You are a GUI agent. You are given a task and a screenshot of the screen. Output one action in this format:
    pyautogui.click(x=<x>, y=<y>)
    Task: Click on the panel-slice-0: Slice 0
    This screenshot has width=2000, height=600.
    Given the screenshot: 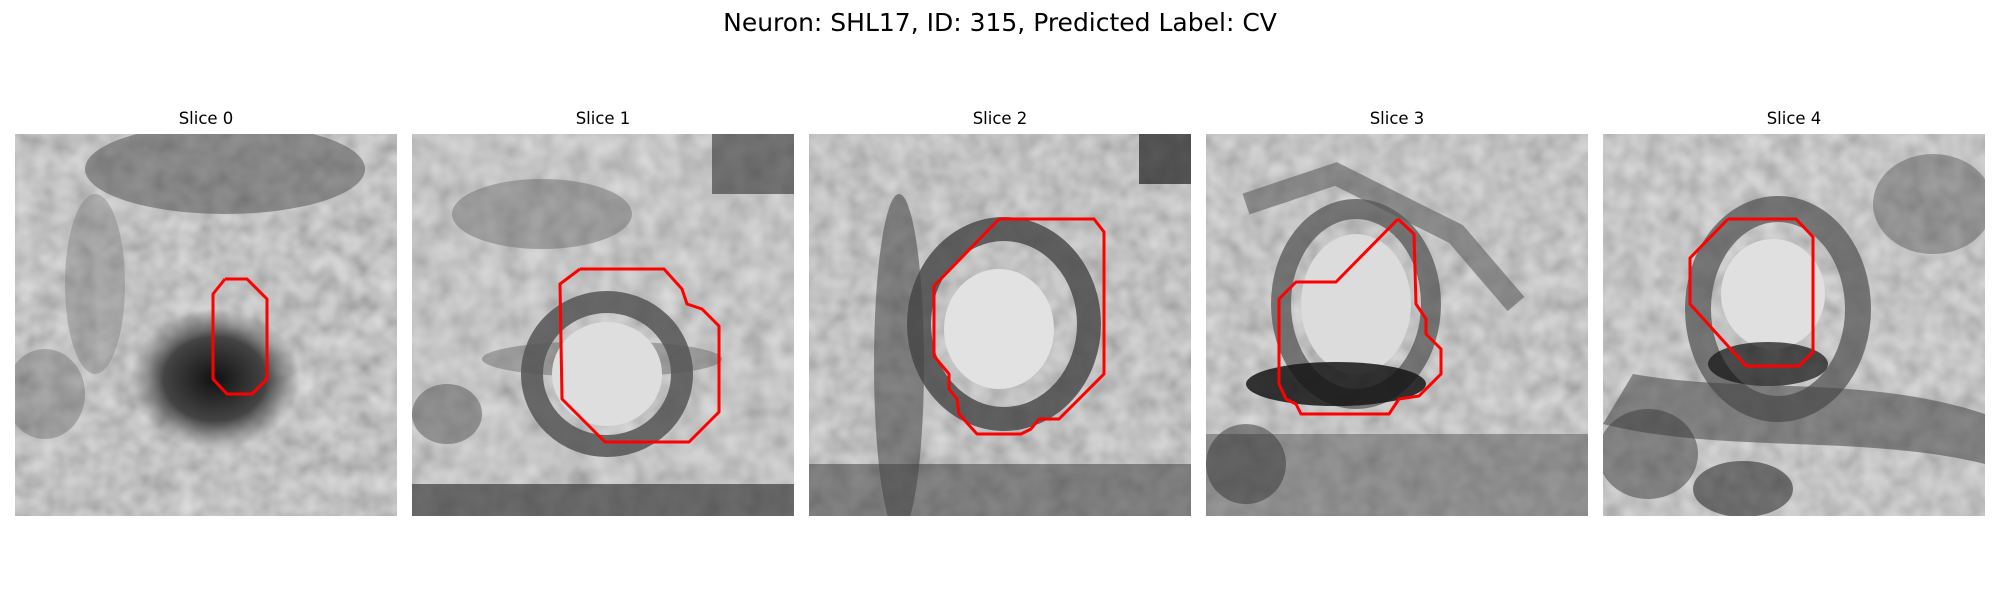 What is the action you would take?
    pyautogui.click(x=206, y=312)
    